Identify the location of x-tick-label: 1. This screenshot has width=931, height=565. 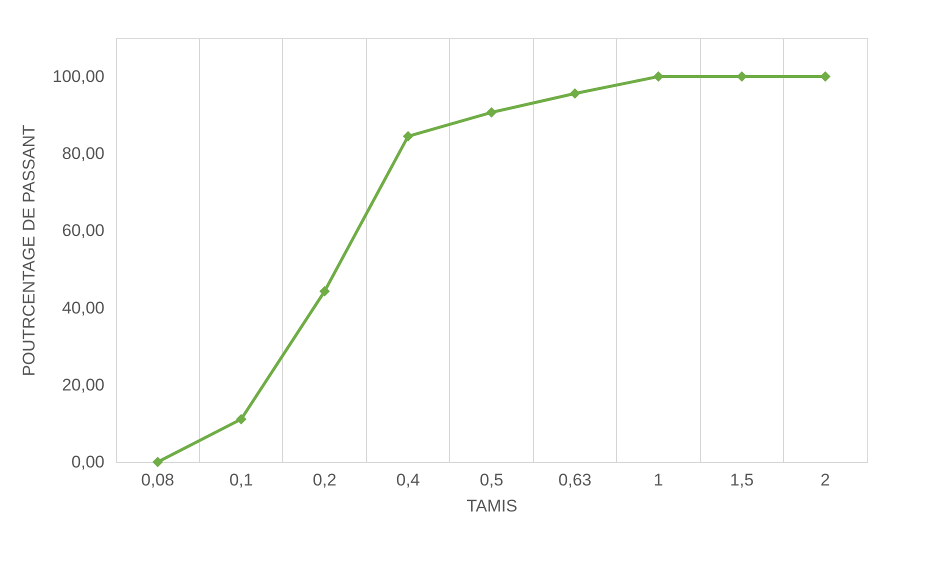
(659, 480).